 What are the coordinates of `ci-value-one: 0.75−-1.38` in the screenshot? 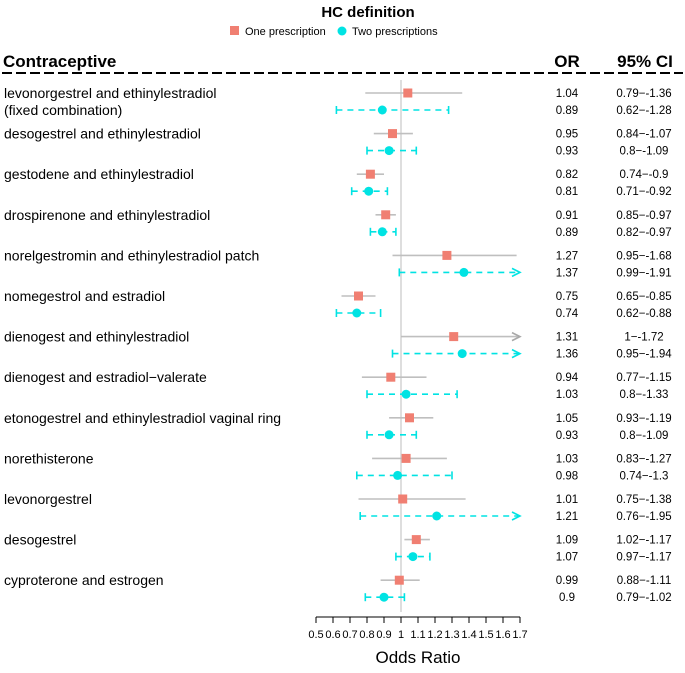 It's located at (643, 500).